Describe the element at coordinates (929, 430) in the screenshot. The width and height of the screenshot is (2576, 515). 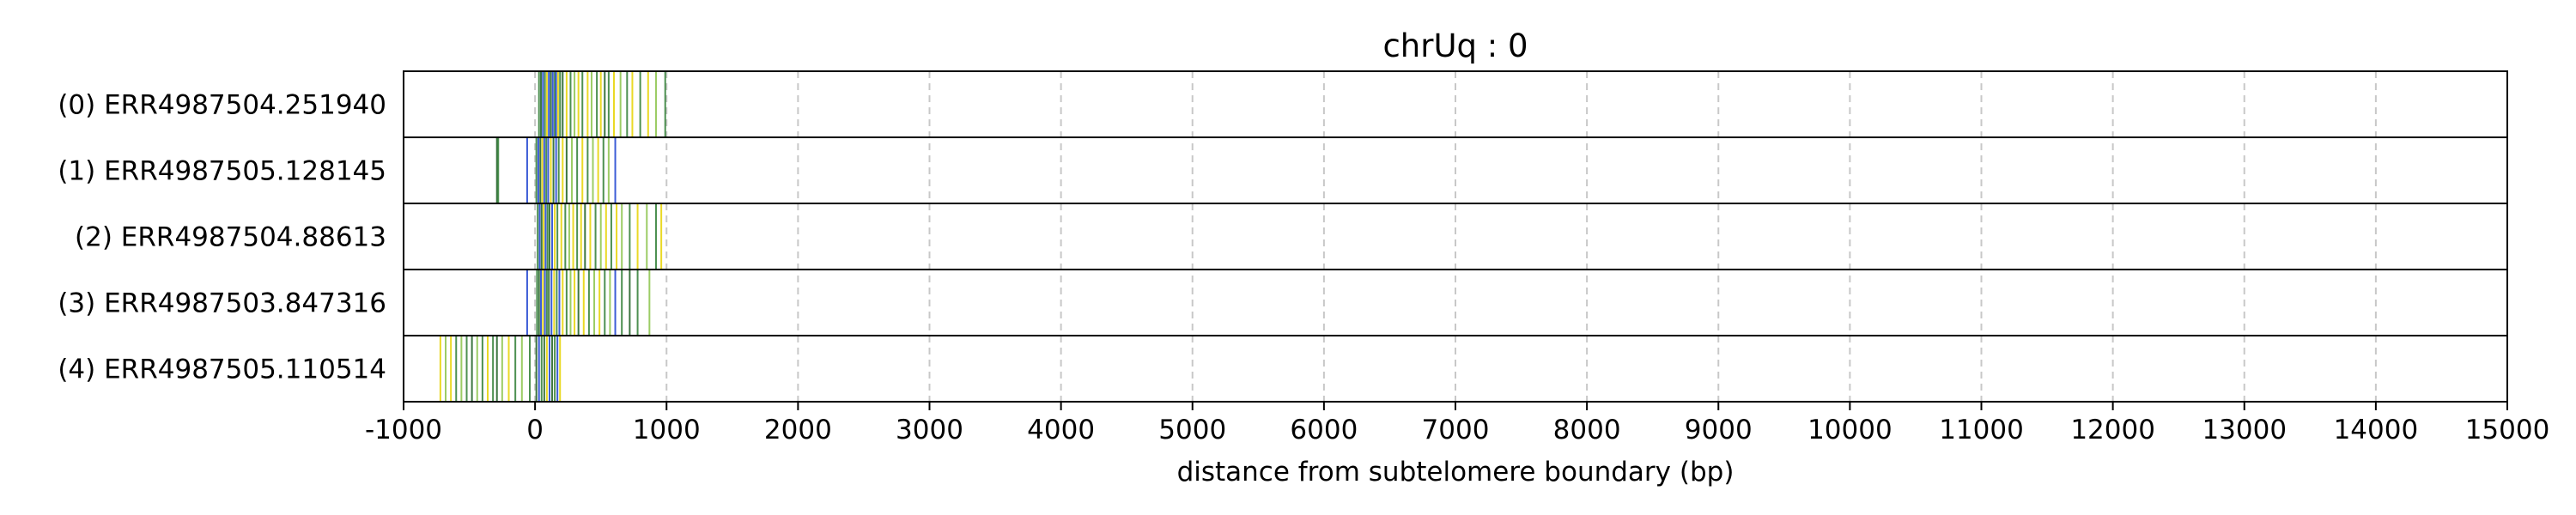
I see `x-tick-label-4: 3000` at that location.